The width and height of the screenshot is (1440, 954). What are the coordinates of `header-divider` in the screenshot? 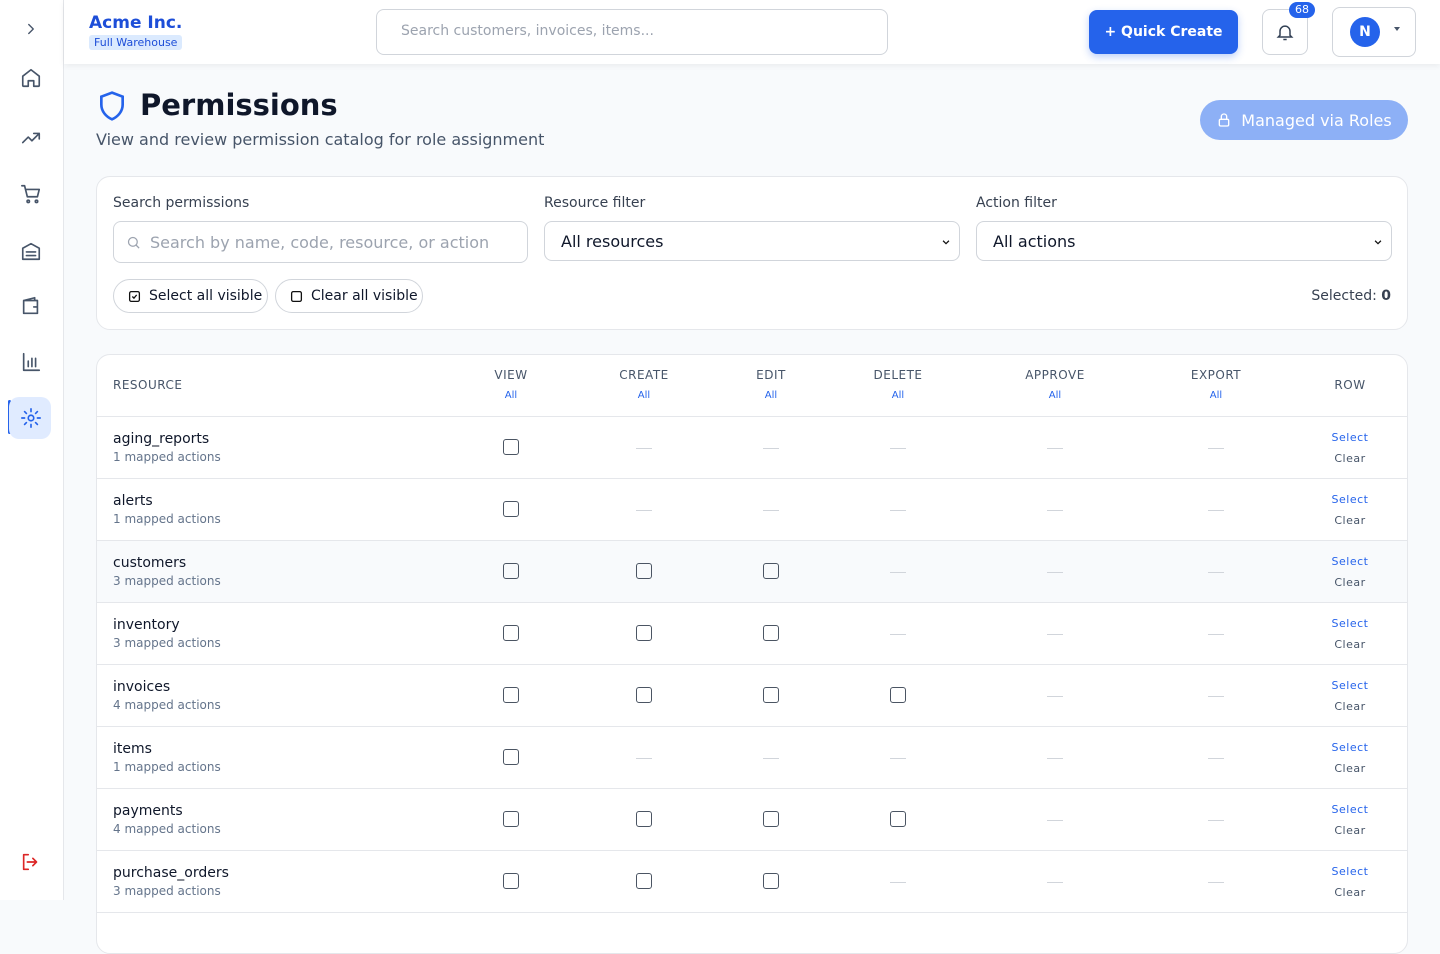 It's located at (752, 416).